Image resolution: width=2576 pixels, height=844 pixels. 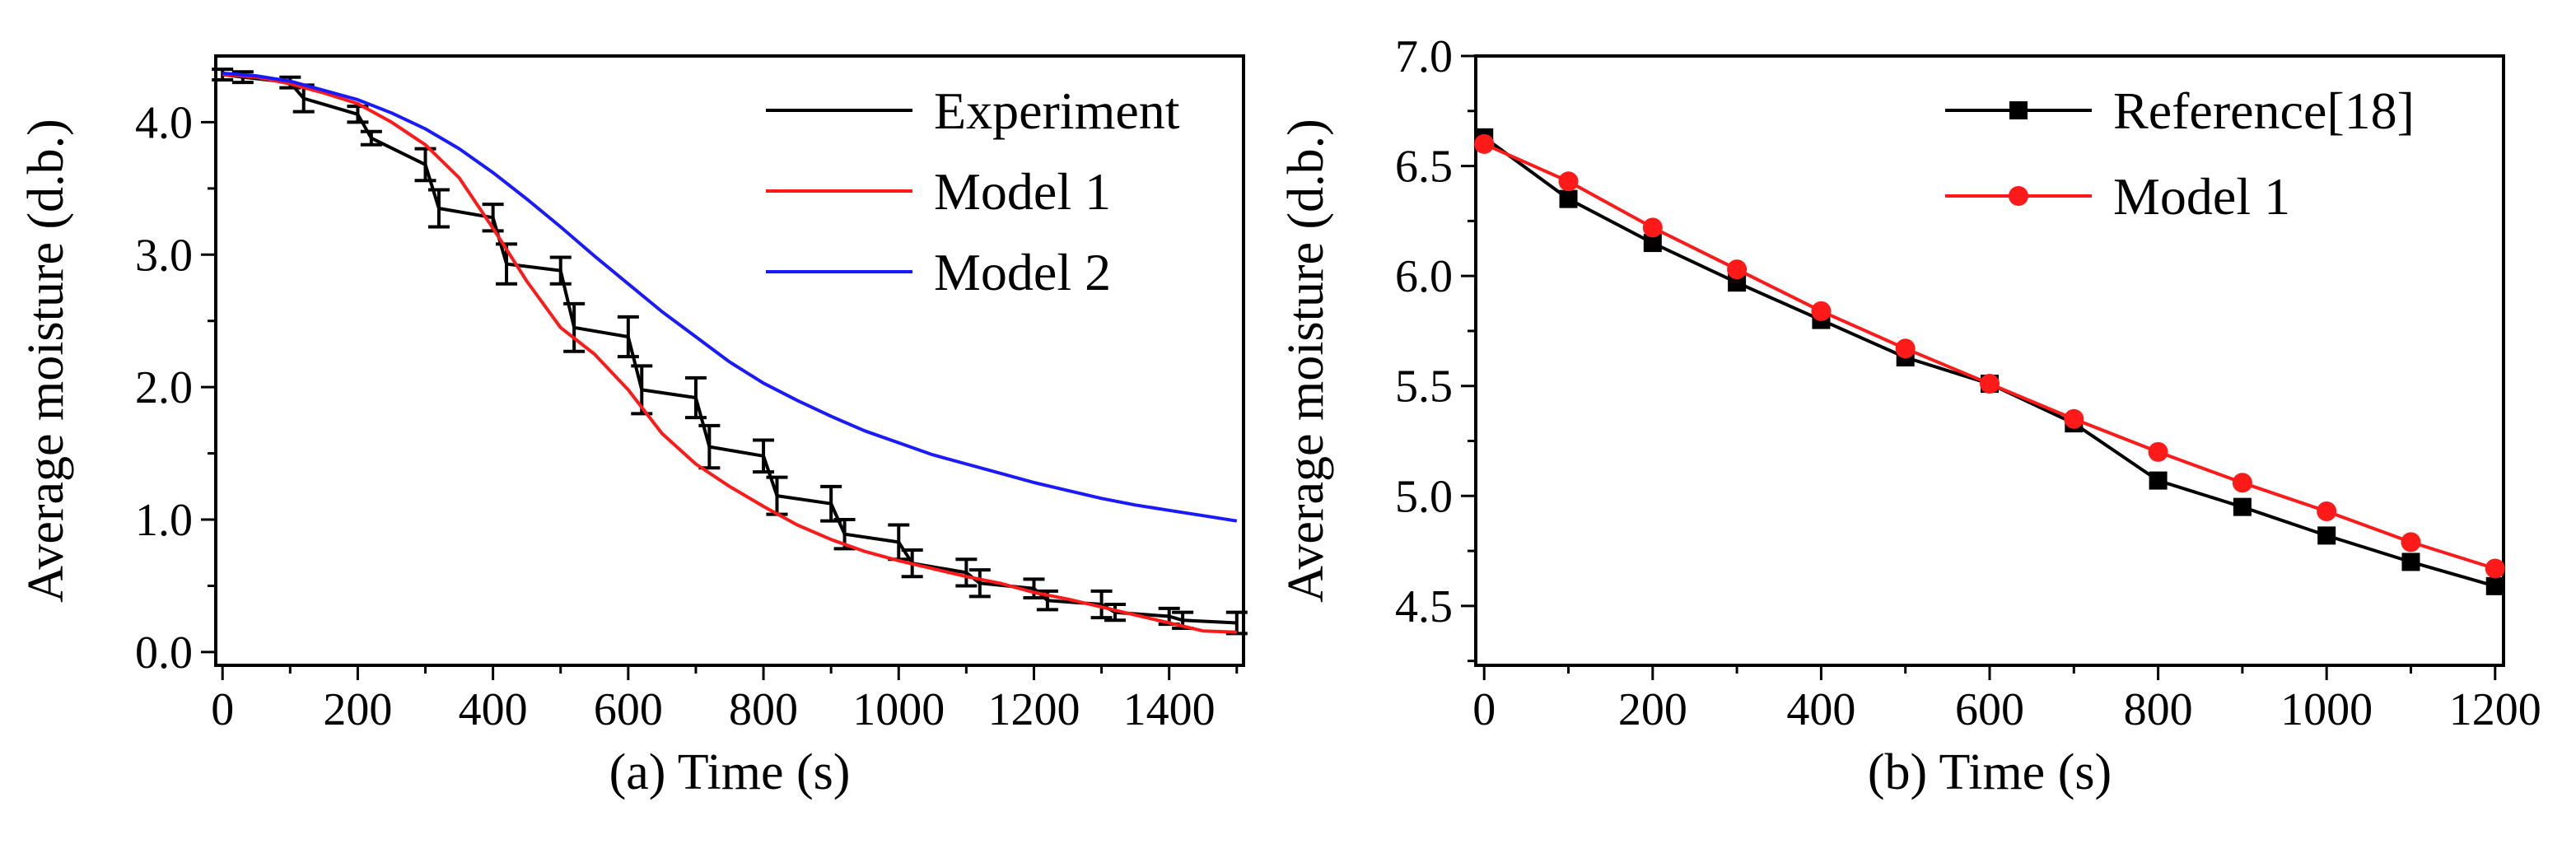 What do you see at coordinates (2201, 196) in the screenshot?
I see `legend-label-model-1-b: Model 1` at bounding box center [2201, 196].